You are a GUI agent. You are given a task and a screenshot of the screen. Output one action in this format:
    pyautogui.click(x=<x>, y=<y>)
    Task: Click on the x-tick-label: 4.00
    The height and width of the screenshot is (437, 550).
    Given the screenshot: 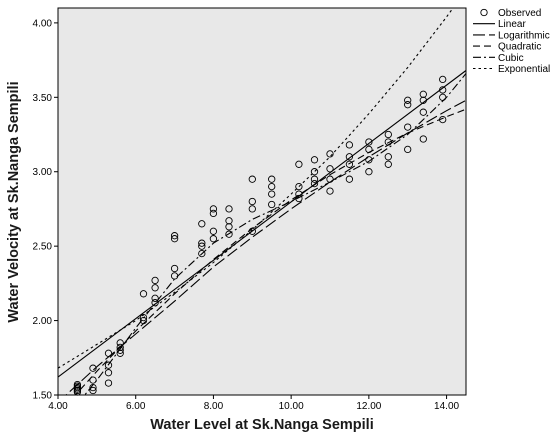 What is the action you would take?
    pyautogui.click(x=58, y=406)
    